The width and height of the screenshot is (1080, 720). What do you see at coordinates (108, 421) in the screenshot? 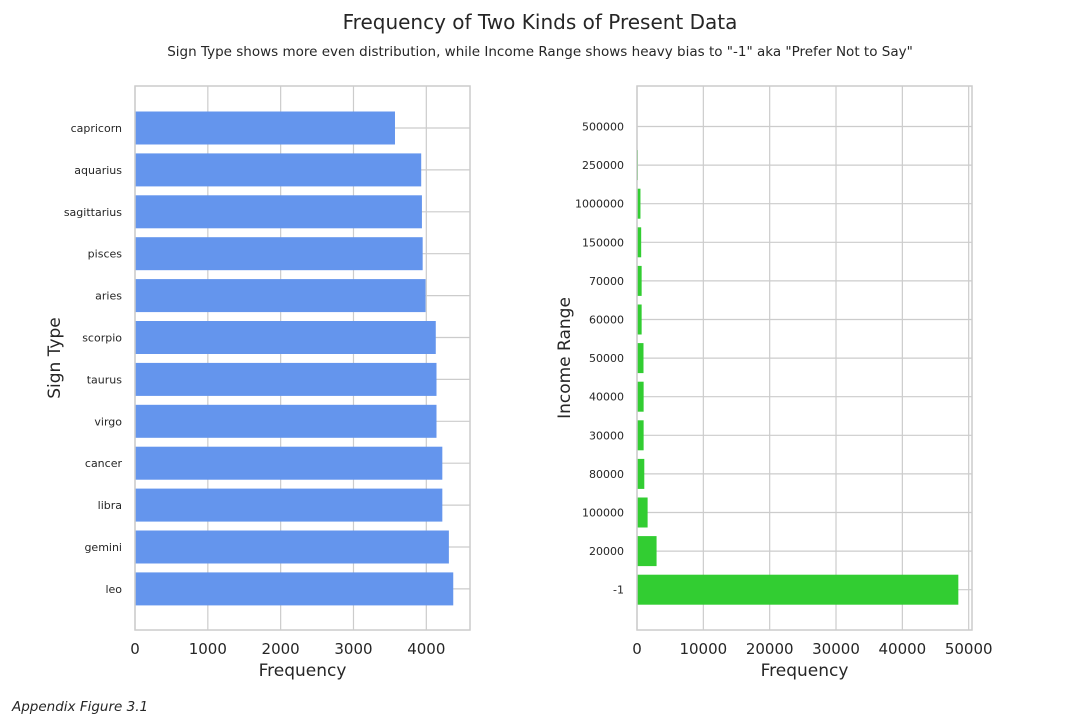
I see `y-tick-label: virgo` at bounding box center [108, 421].